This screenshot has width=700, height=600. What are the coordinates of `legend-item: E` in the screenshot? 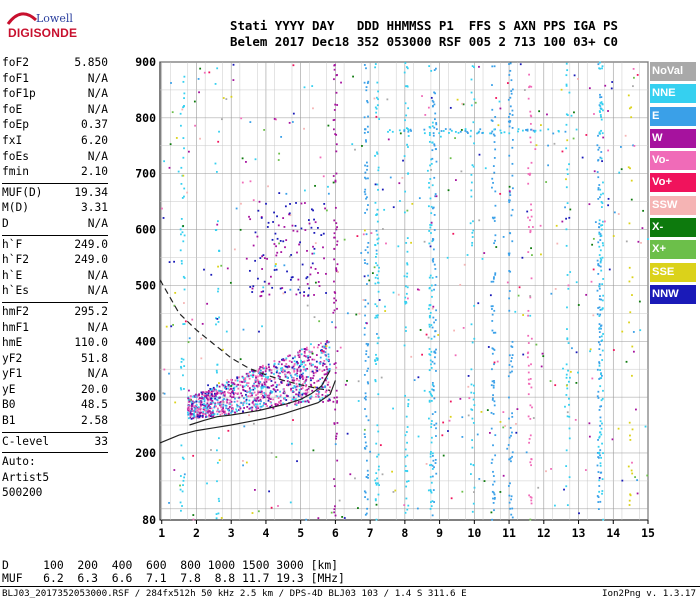 It's located at (673, 116).